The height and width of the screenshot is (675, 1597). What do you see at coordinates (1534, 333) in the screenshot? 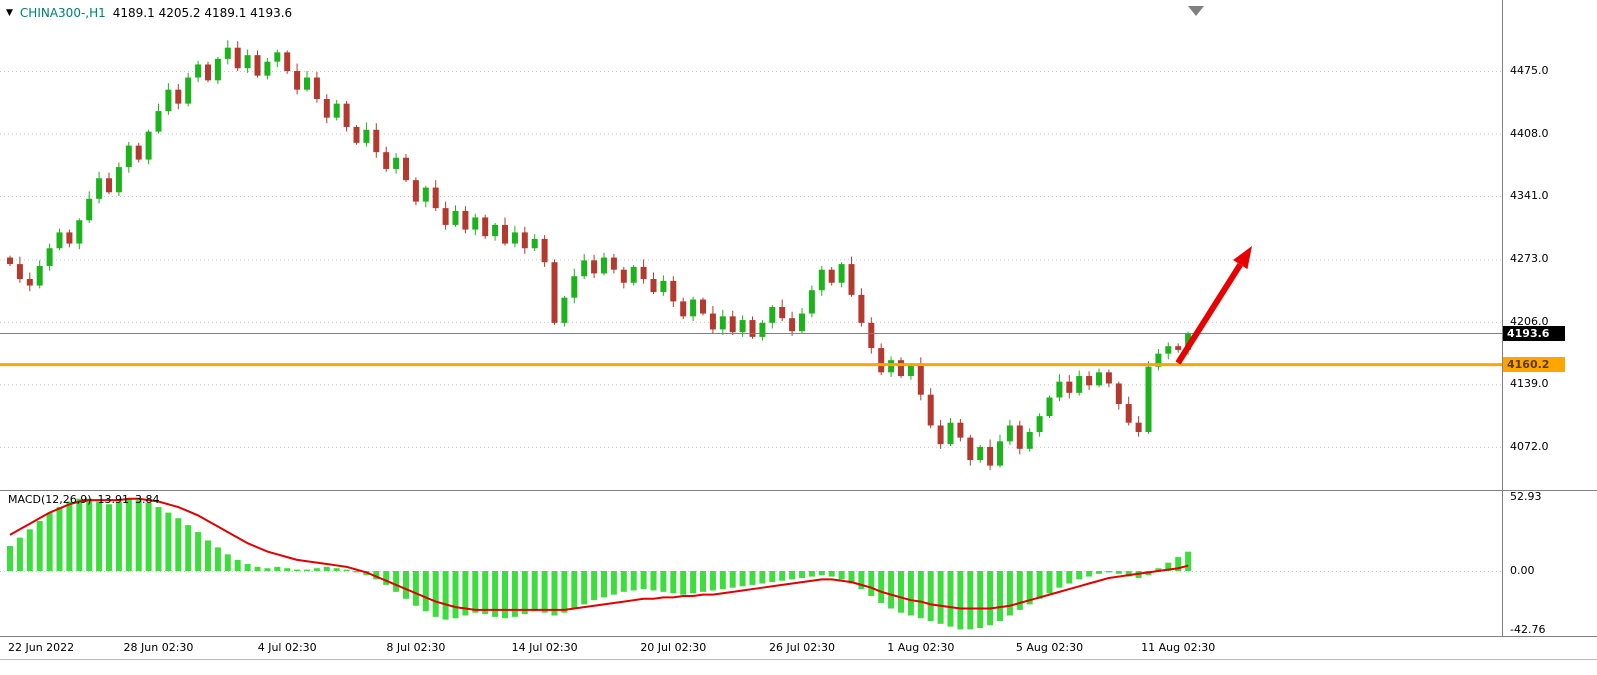
I see `current-price-tag: 4193.6` at bounding box center [1534, 333].